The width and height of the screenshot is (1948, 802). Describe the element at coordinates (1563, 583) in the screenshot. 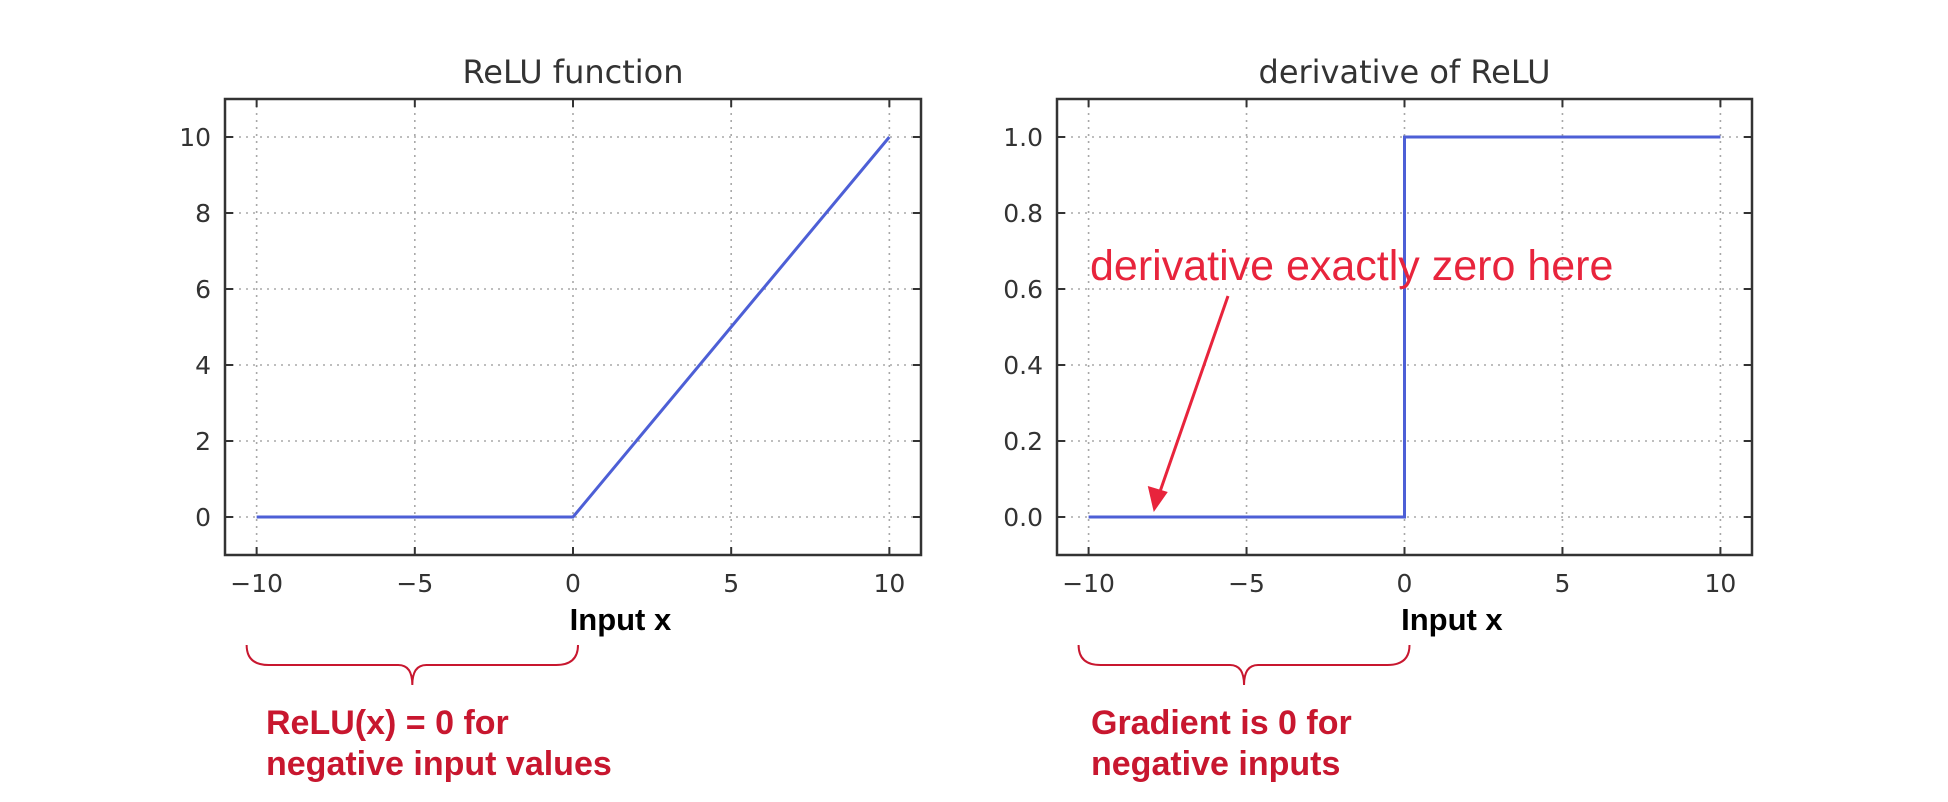

I see `derivative-xtick-label-3: 5` at that location.